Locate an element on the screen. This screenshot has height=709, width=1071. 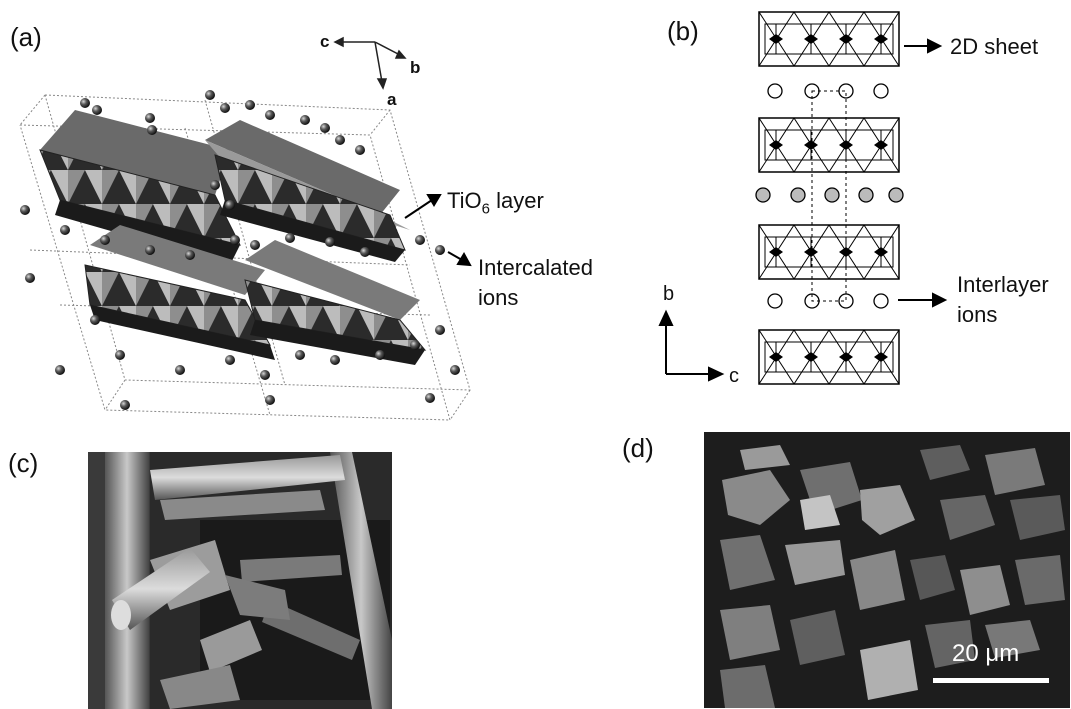
unit-cell-outline is located at coordinates (829, 196).